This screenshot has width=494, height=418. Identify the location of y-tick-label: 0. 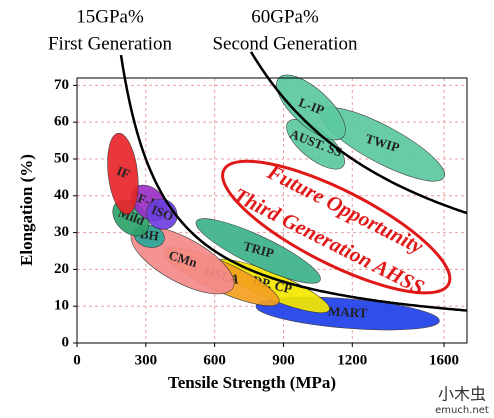
(66, 342).